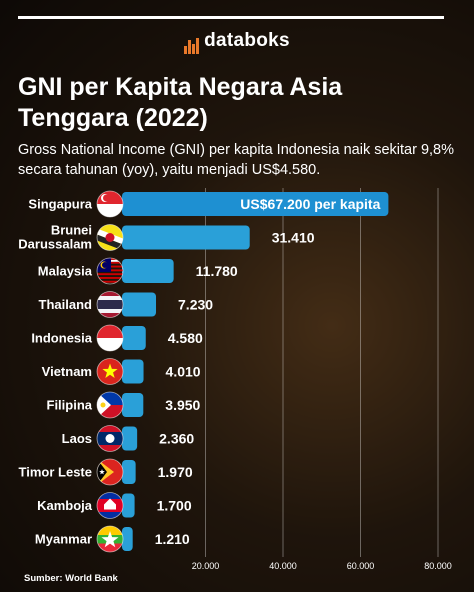 The image size is (474, 592). Describe the element at coordinates (110, 371) in the screenshot. I see `vietnam-flag-icon` at that location.